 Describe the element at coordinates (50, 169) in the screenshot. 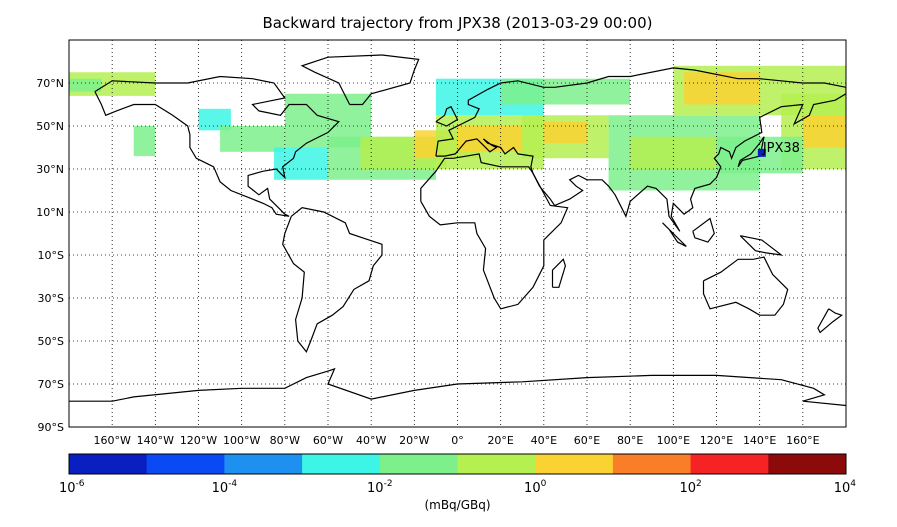

I see `latitude-tick-label: 30°N` at that location.